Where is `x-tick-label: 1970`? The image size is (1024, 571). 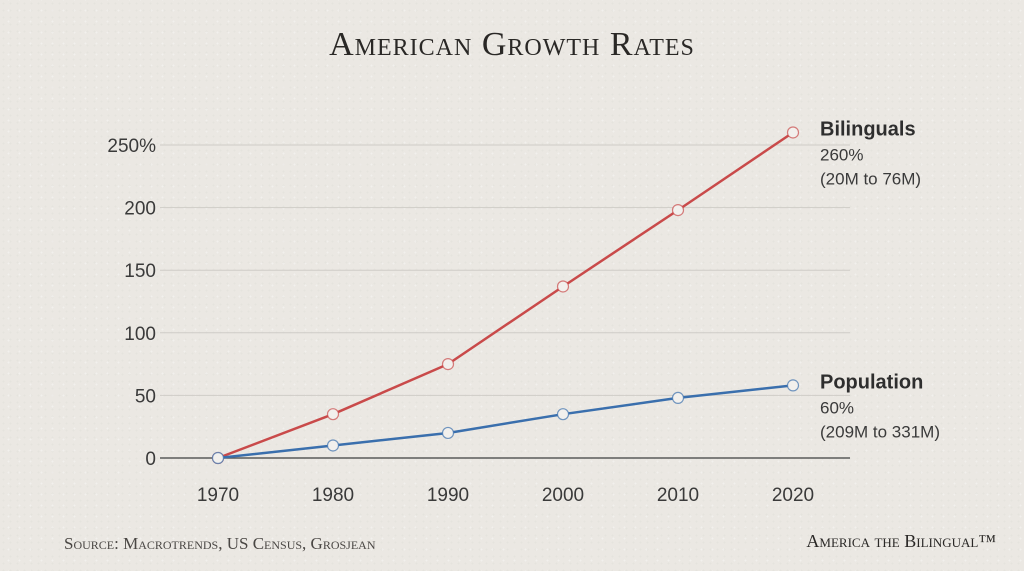 x-tick-label: 1970 is located at coordinates (218, 495).